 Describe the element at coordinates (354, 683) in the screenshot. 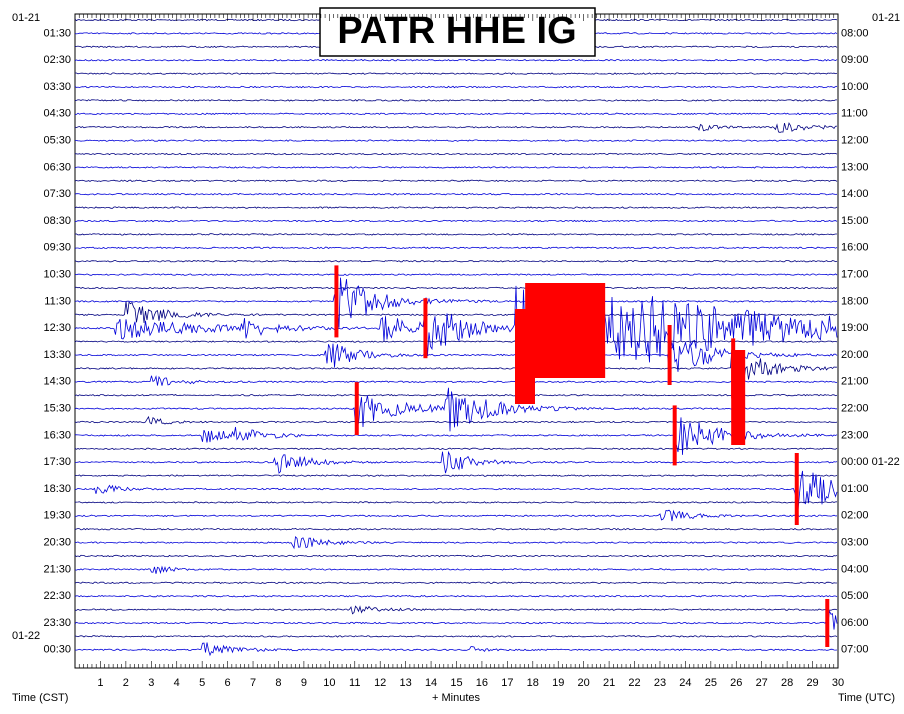

I see `minute-label: 11` at that location.